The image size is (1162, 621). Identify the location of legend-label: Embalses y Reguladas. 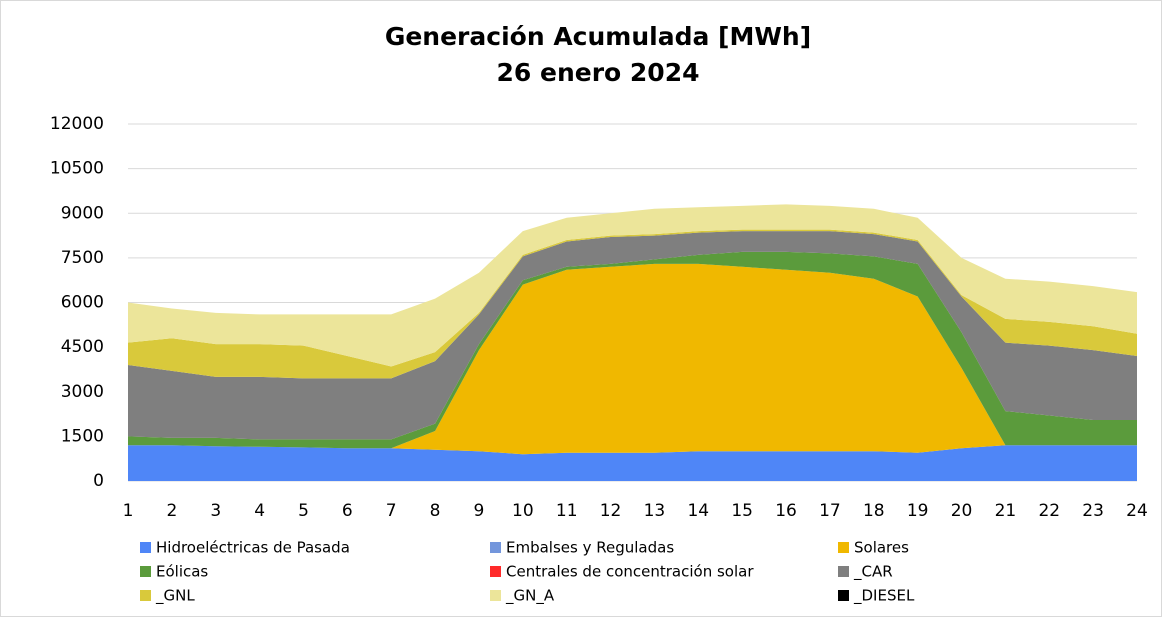
(590, 548).